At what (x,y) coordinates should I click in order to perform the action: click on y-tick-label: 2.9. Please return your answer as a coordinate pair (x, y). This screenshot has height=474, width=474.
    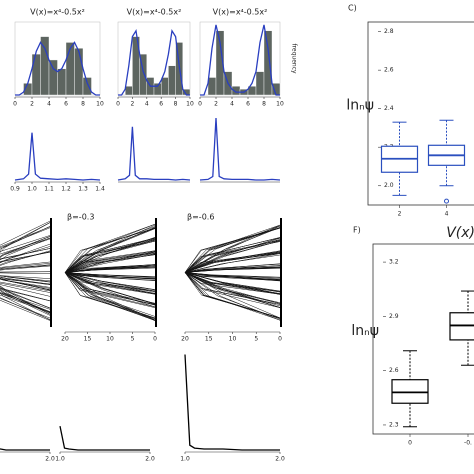
    Looking at the image, I should click on (394, 316).